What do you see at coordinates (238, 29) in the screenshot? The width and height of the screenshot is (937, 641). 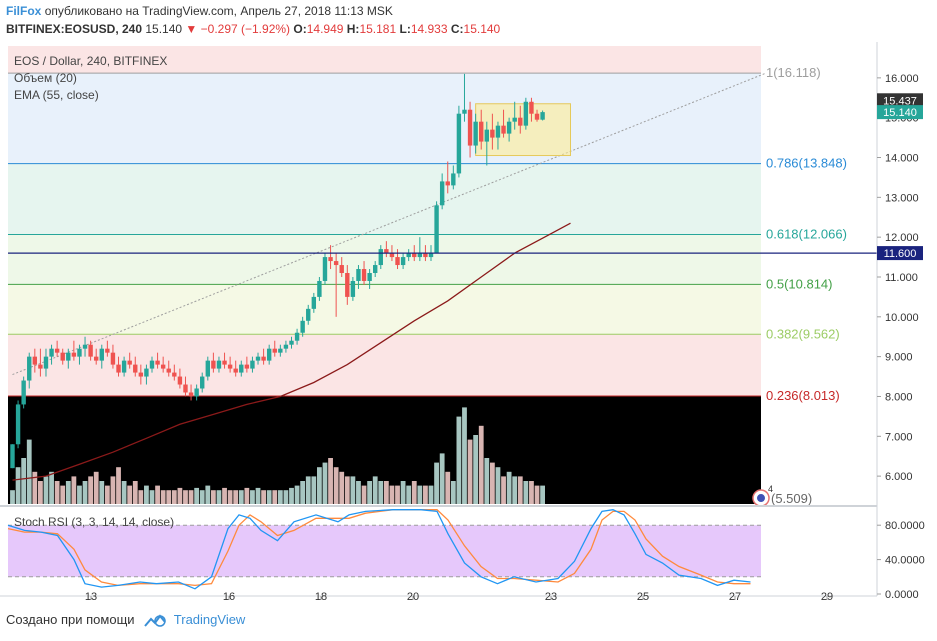 I see `price-change: ▼ −0.297 (−1.92%)` at bounding box center [238, 29].